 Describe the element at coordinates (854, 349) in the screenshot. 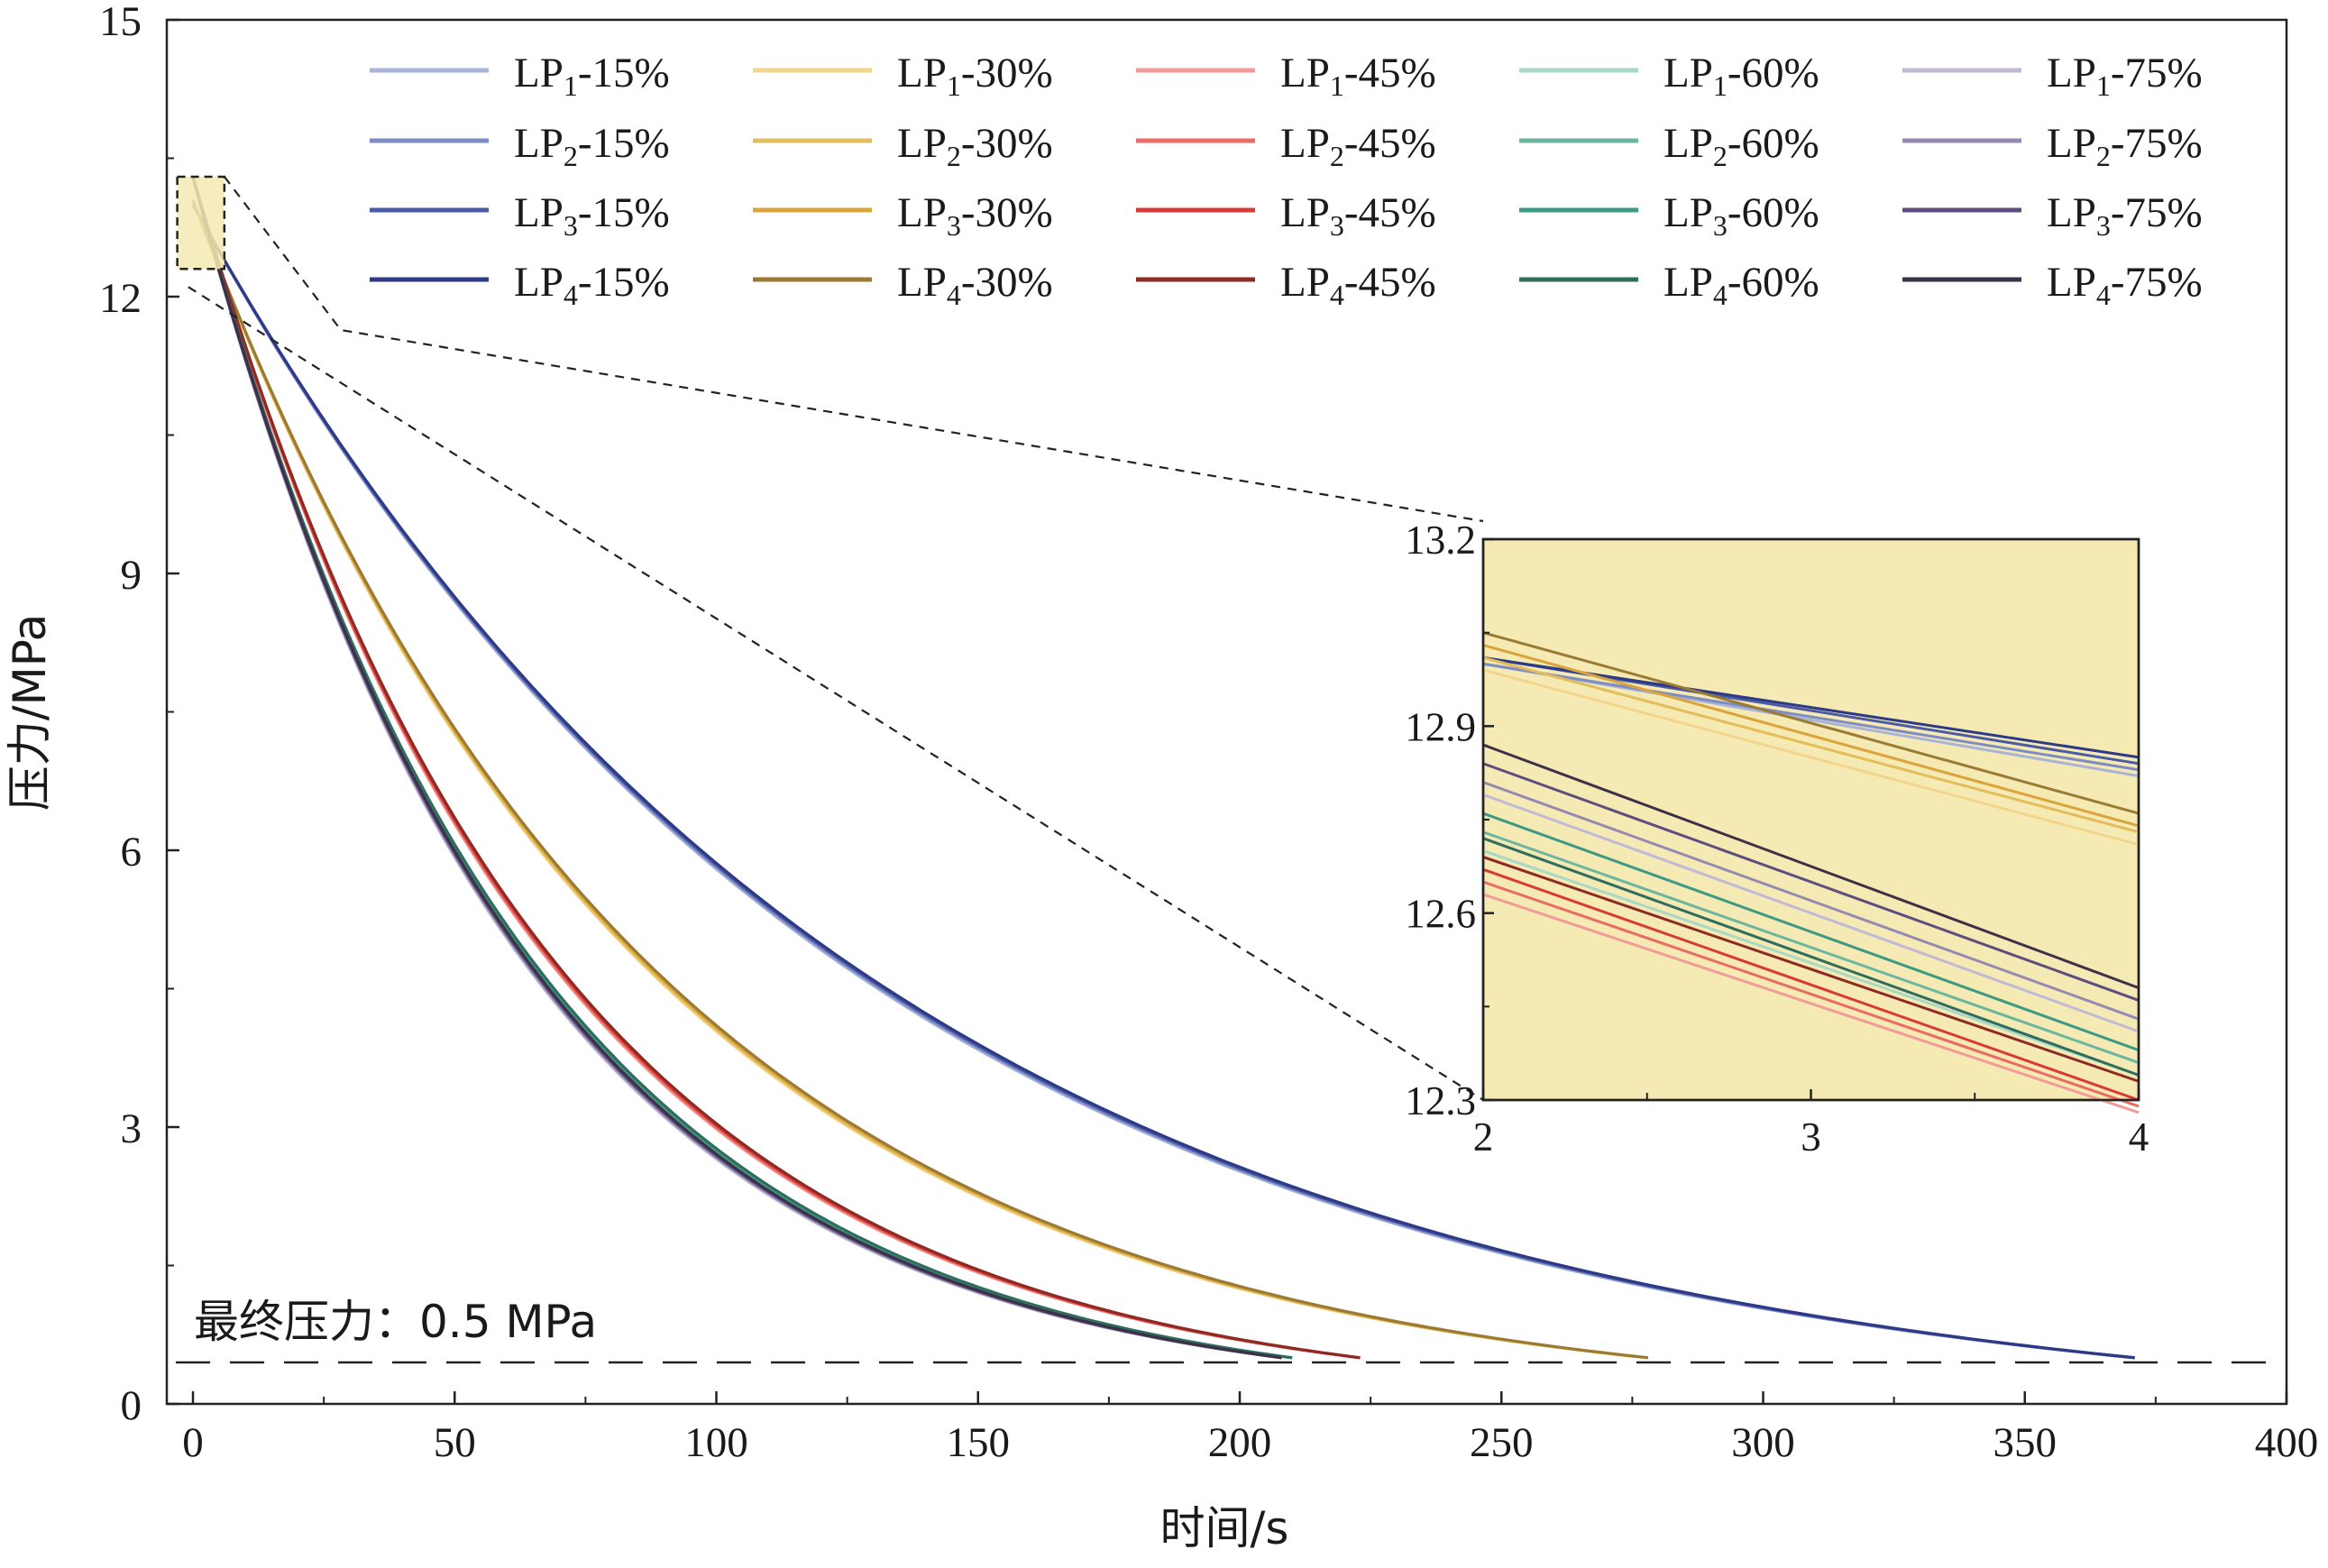

I see `connector-line-top` at that location.